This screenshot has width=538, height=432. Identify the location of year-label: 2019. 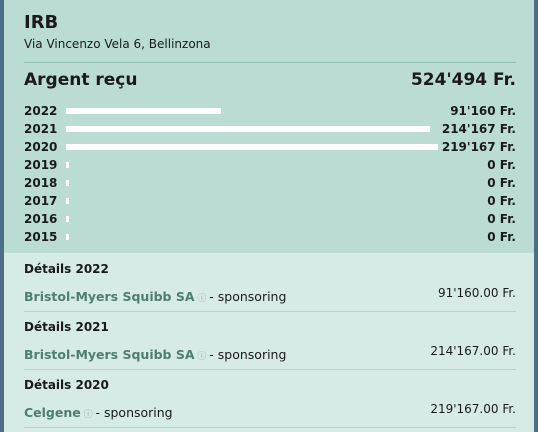
(41, 165).